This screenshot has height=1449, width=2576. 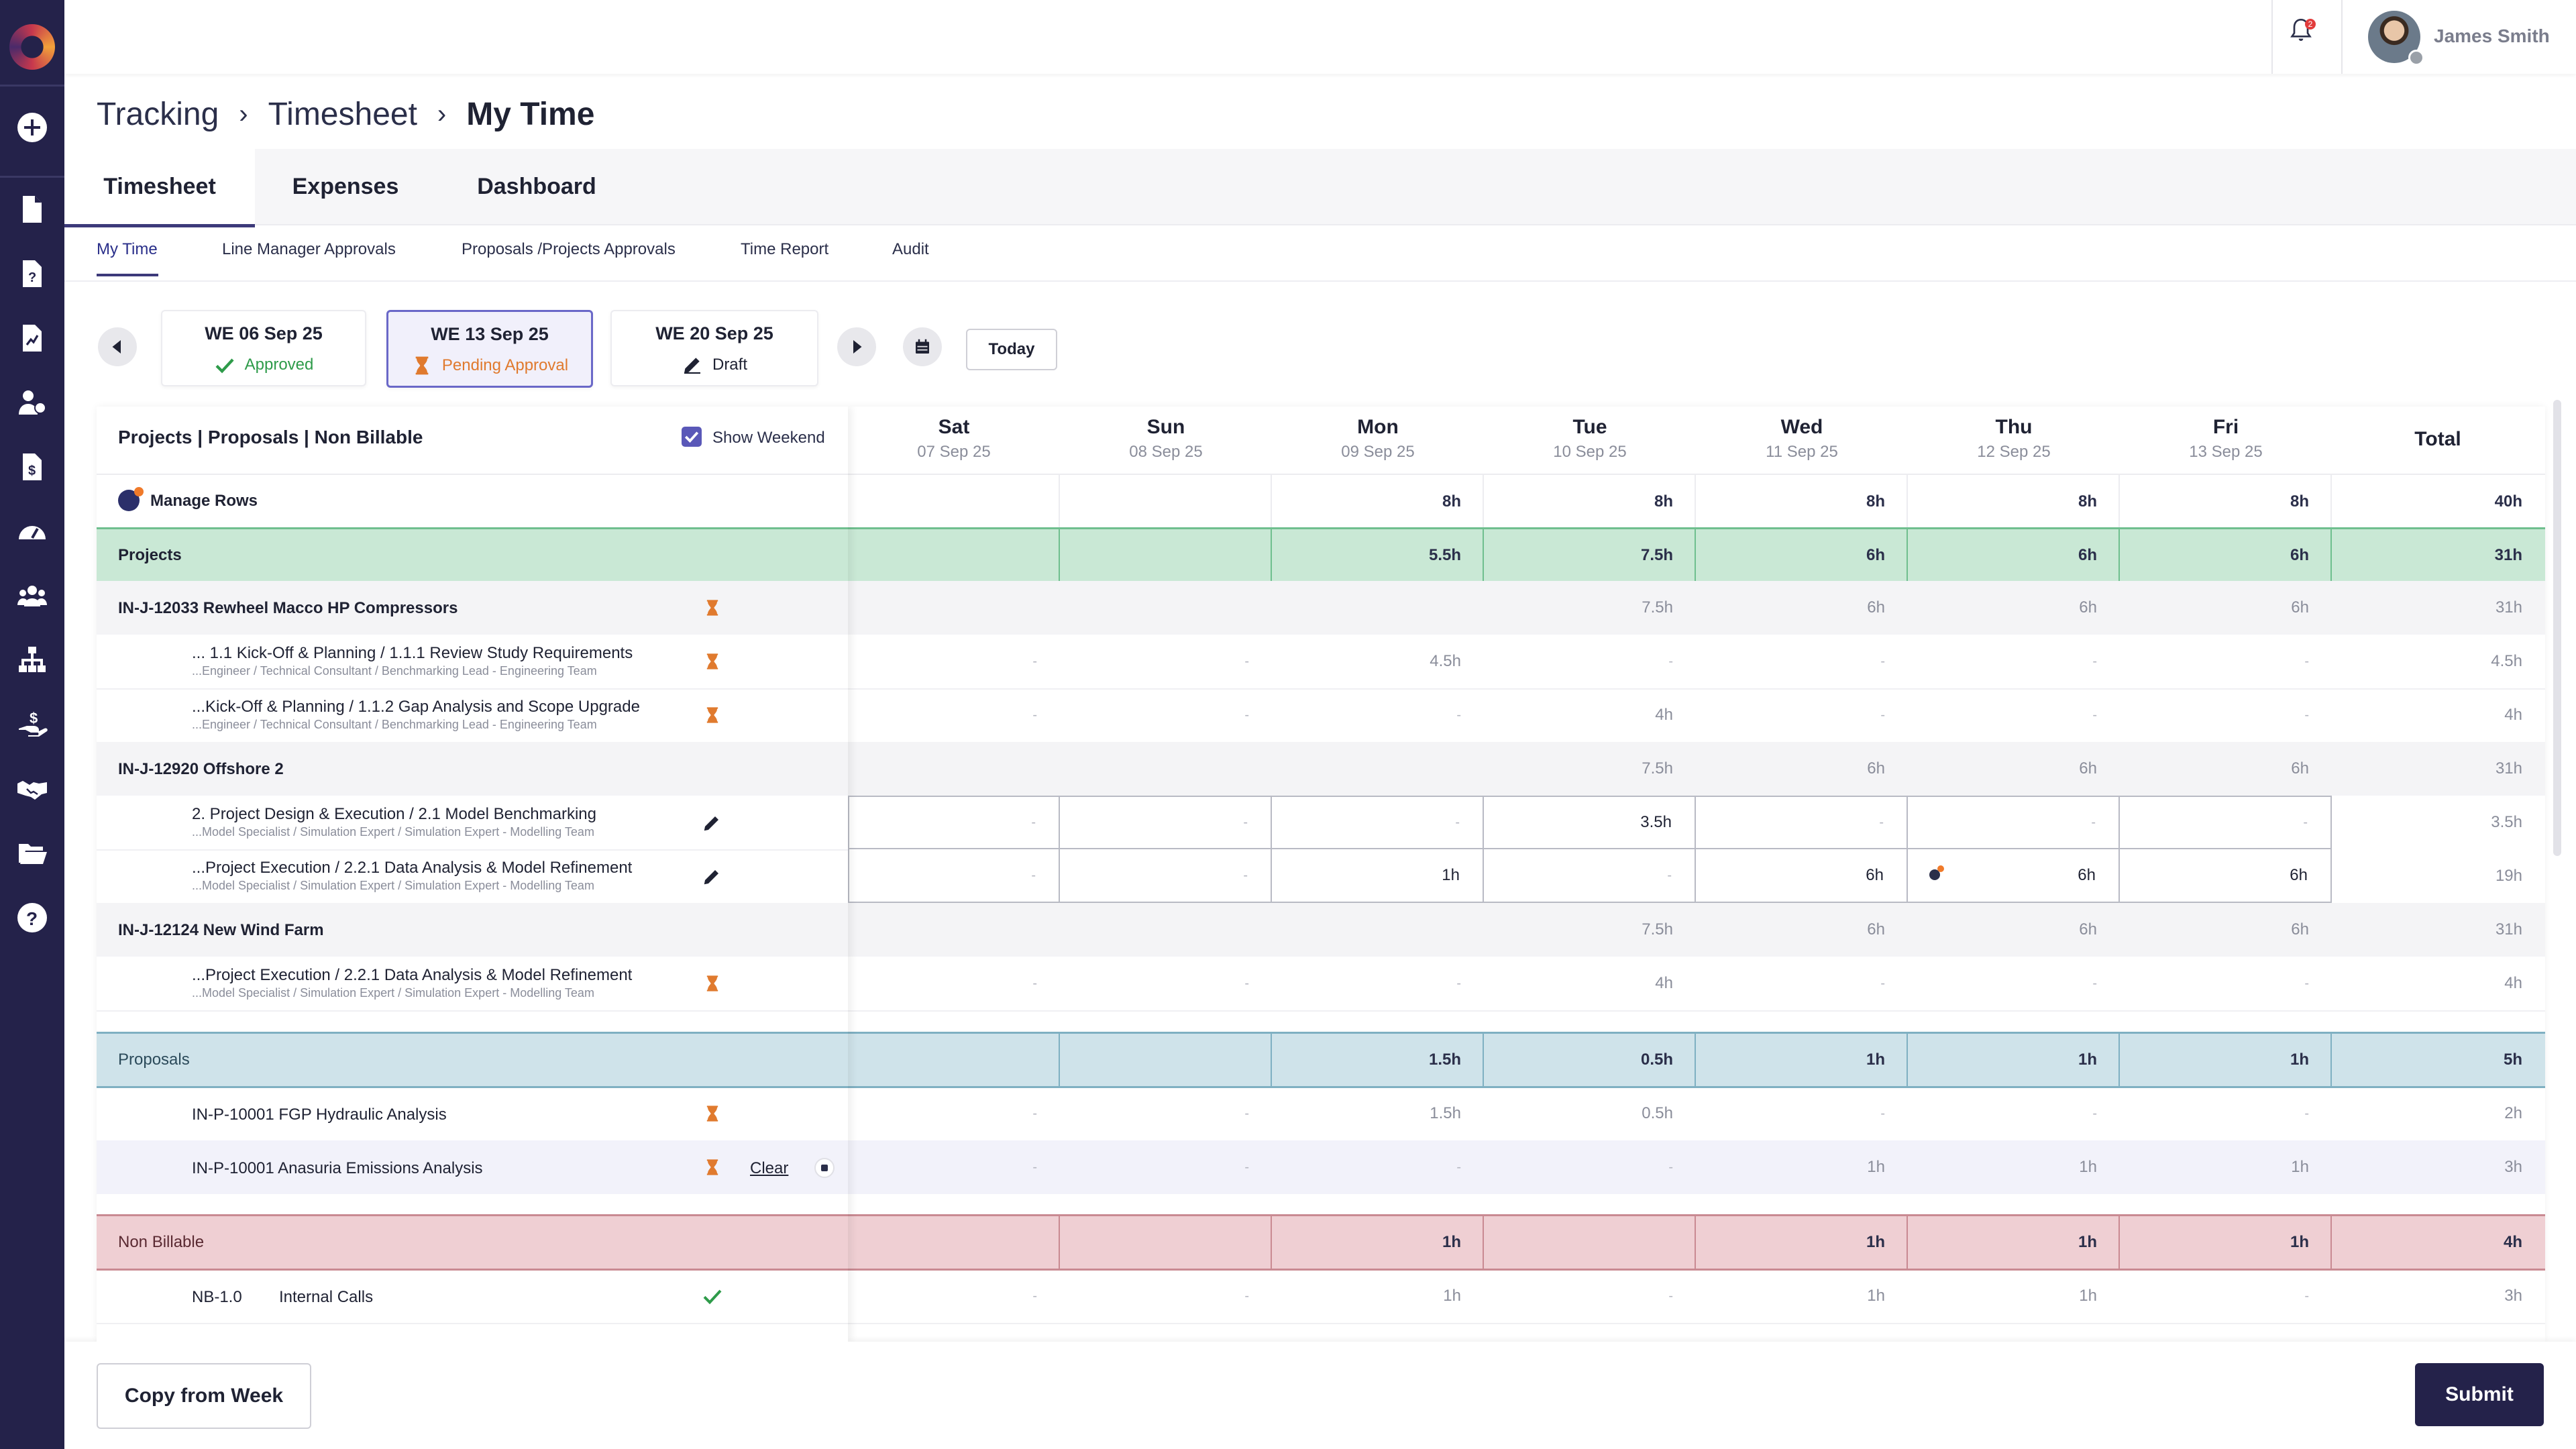 I want to click on clear-button: Clear, so click(x=769, y=1168).